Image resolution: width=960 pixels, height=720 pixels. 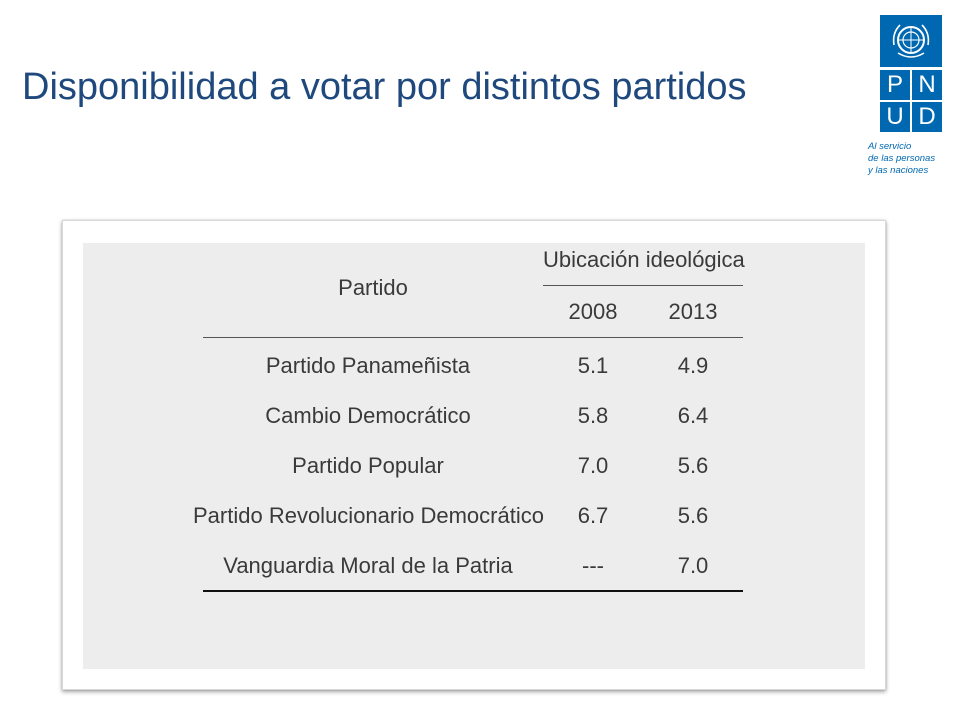 What do you see at coordinates (644, 259) in the screenshot?
I see `header-ideology: Ubicación ideológica` at bounding box center [644, 259].